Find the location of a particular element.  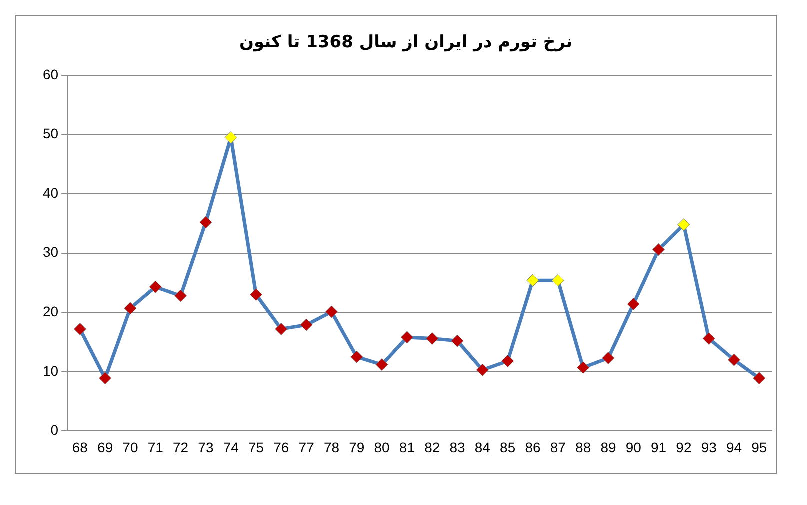

x-tick-label: 88 is located at coordinates (584, 447).